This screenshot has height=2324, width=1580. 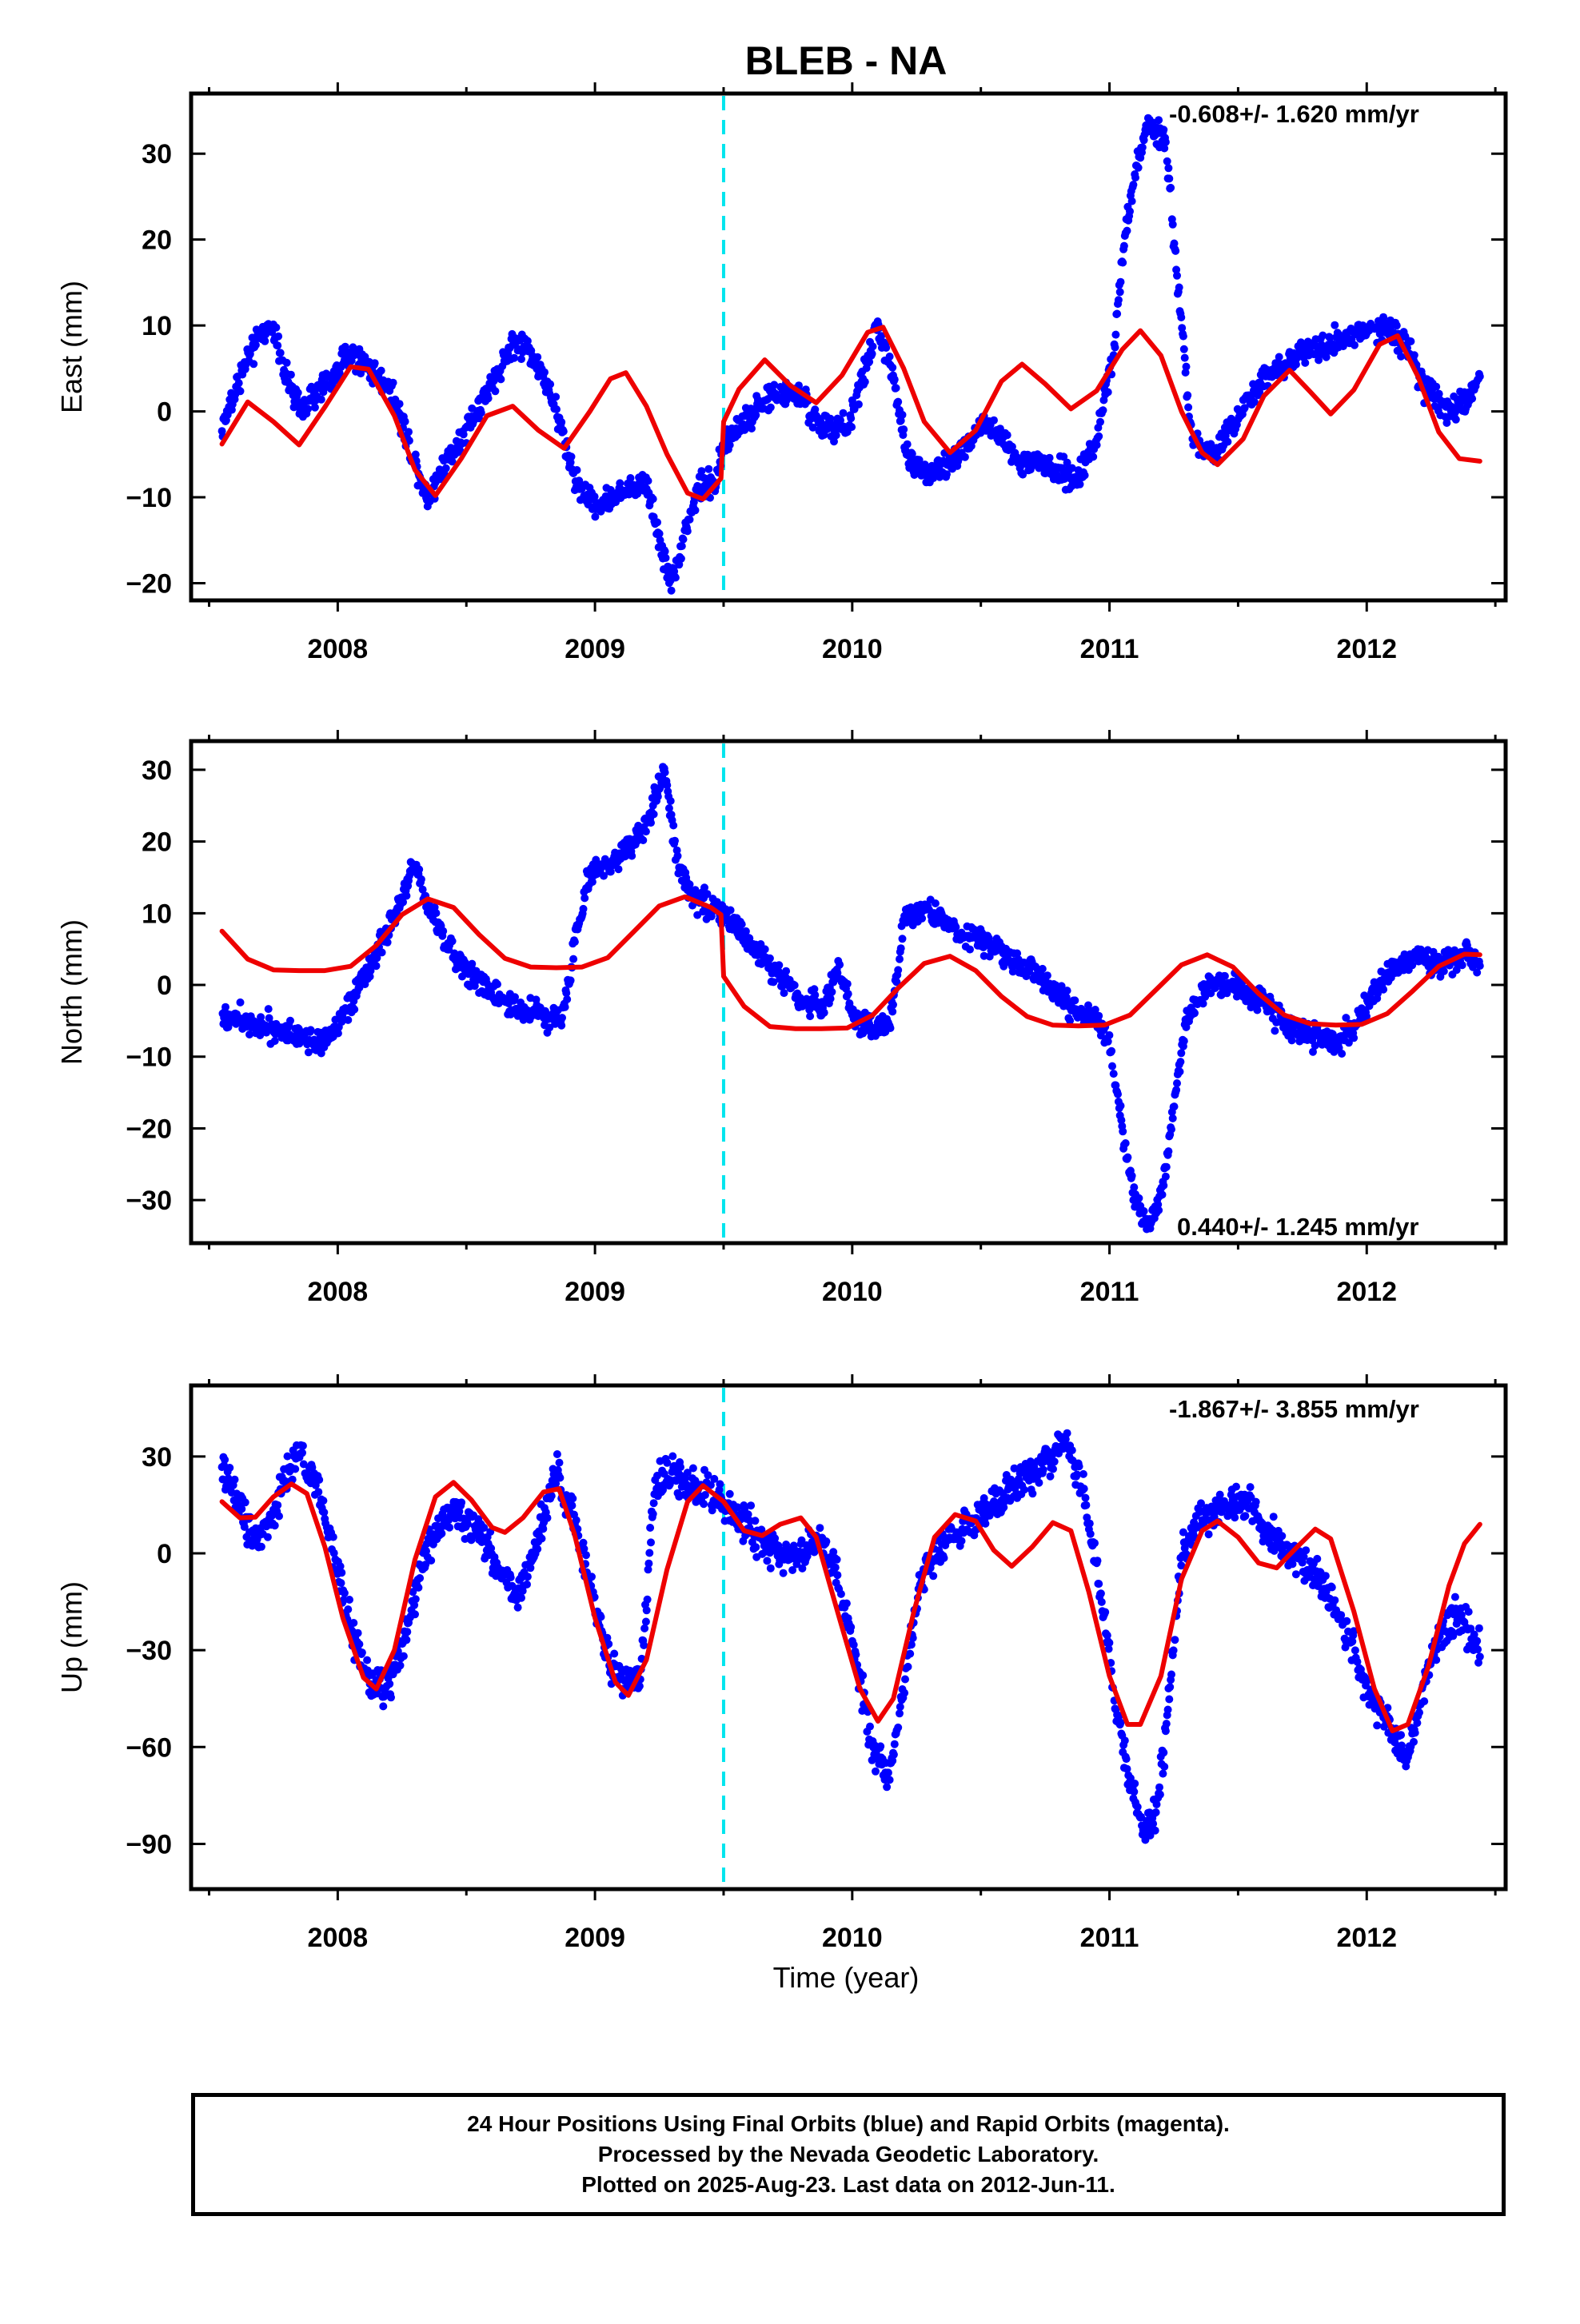 I want to click on north-ytick-label: −30, so click(x=149, y=1201).